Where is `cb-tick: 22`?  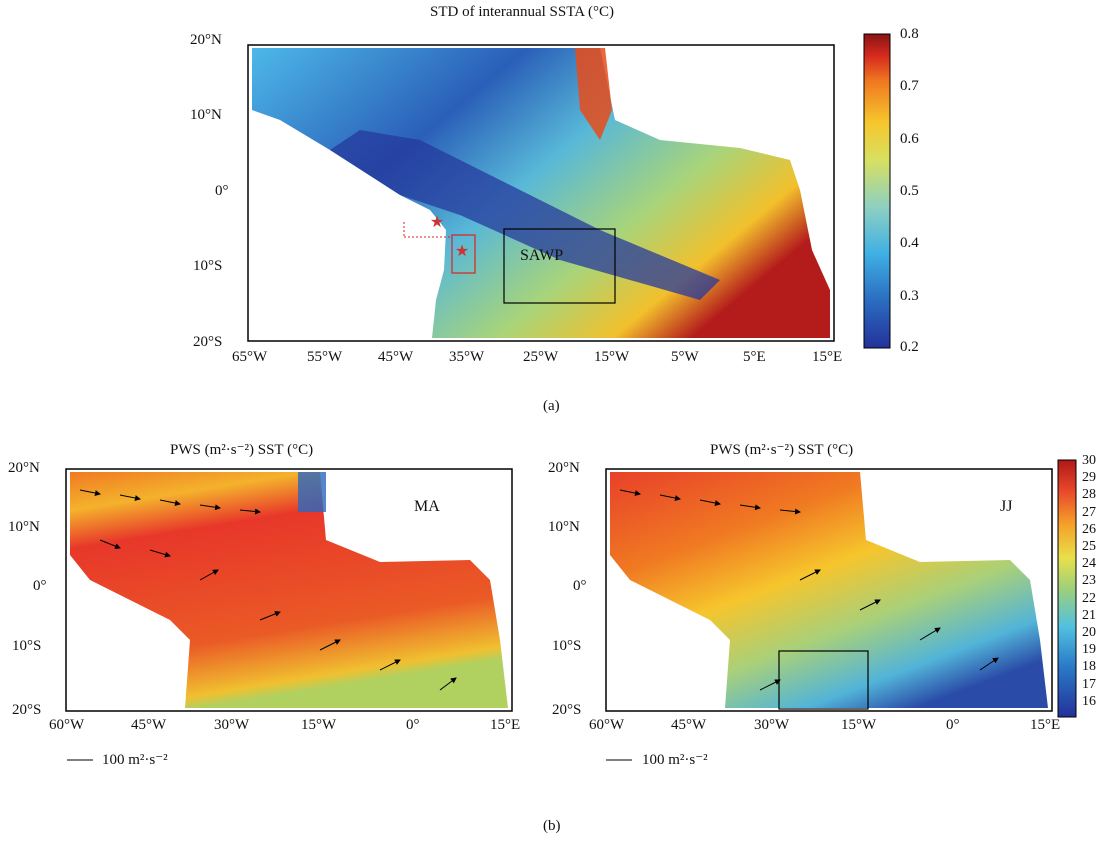 cb-tick: 22 is located at coordinates (1089, 598).